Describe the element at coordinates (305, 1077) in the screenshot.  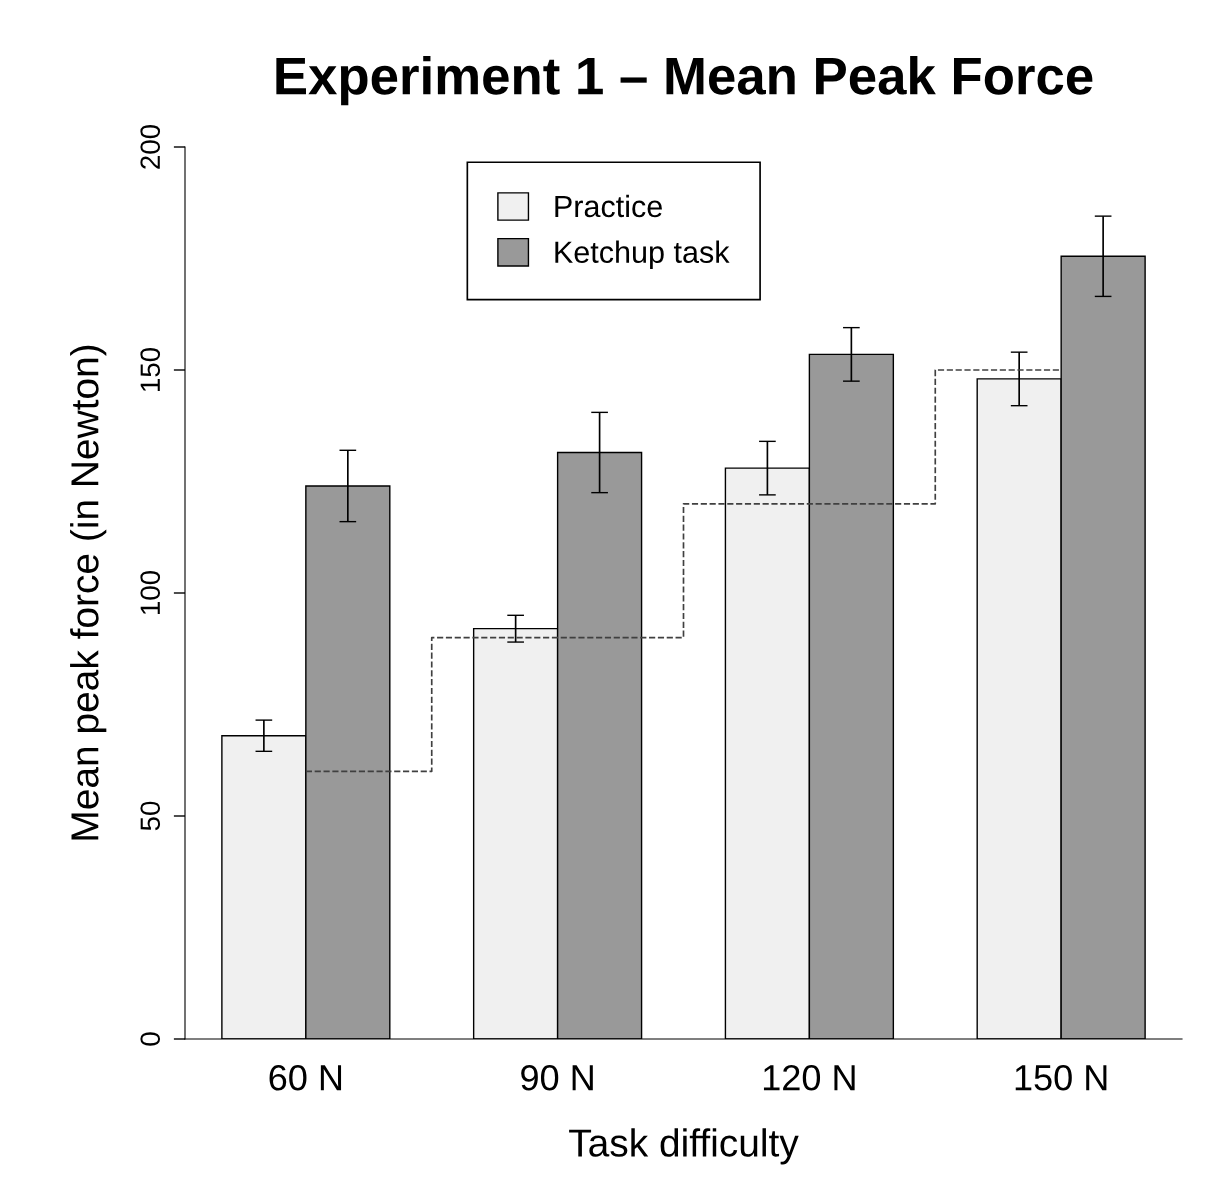
I see `x-tick-label: 60 N` at that location.